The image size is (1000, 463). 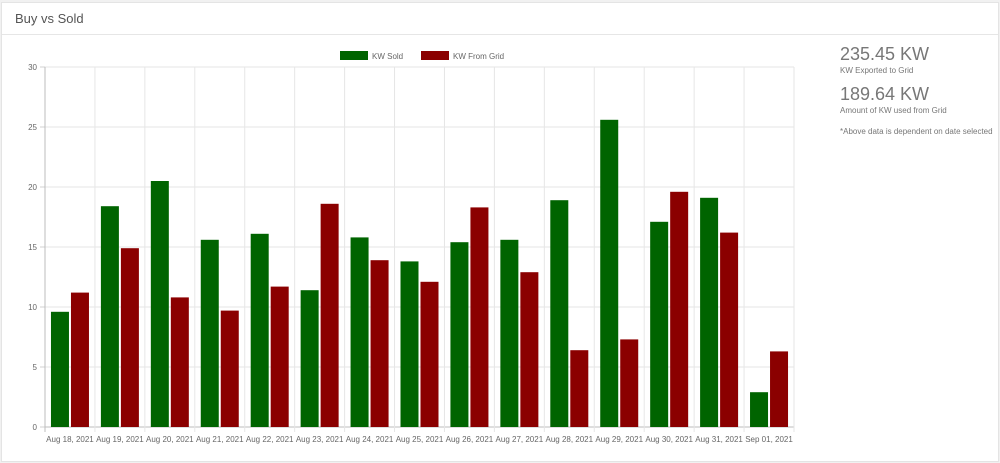 I want to click on used-stat: 189.64 KW Amount of KW used from Grid, so click(x=919, y=99).